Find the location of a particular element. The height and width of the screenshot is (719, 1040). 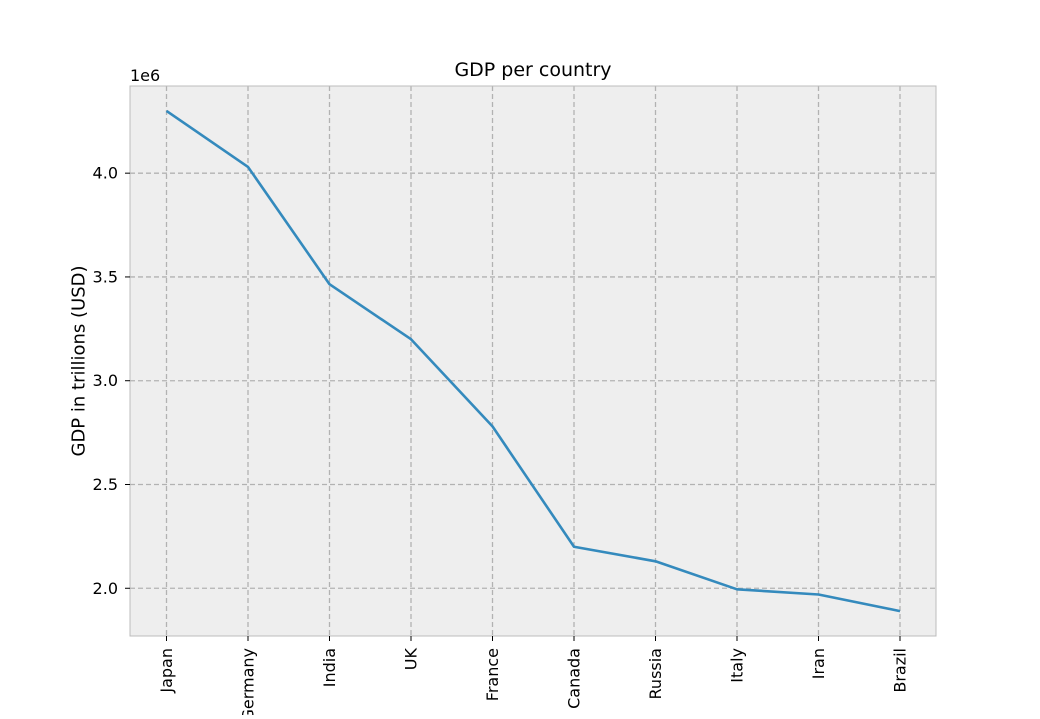

x-tick-label: Canada is located at coordinates (574, 678).